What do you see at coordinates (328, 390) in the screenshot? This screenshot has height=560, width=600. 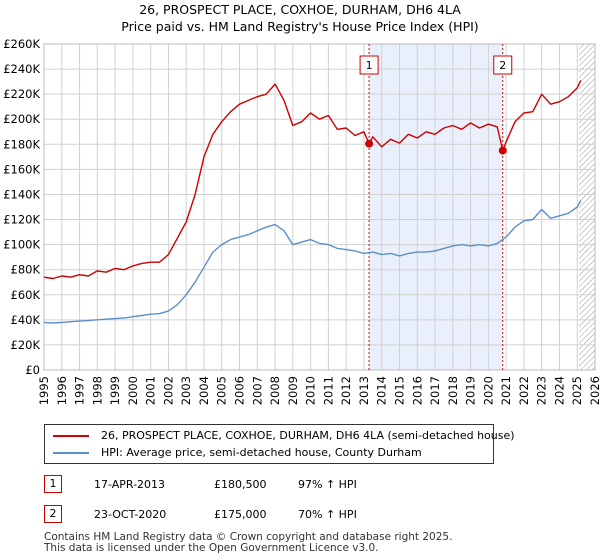 I see `x-tick-label: 2011` at bounding box center [328, 390].